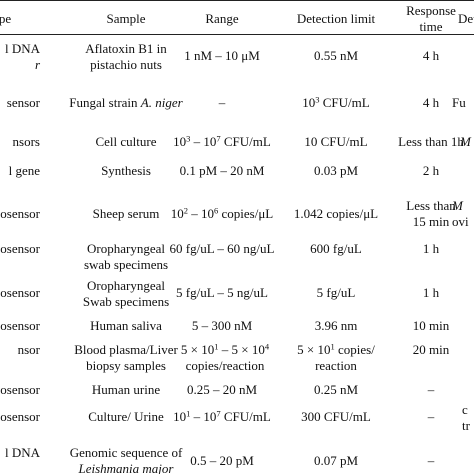 This screenshot has height=474, width=474. Describe the element at coordinates (20, 416) in the screenshot. I see `row11-type: iosensor` at that location.